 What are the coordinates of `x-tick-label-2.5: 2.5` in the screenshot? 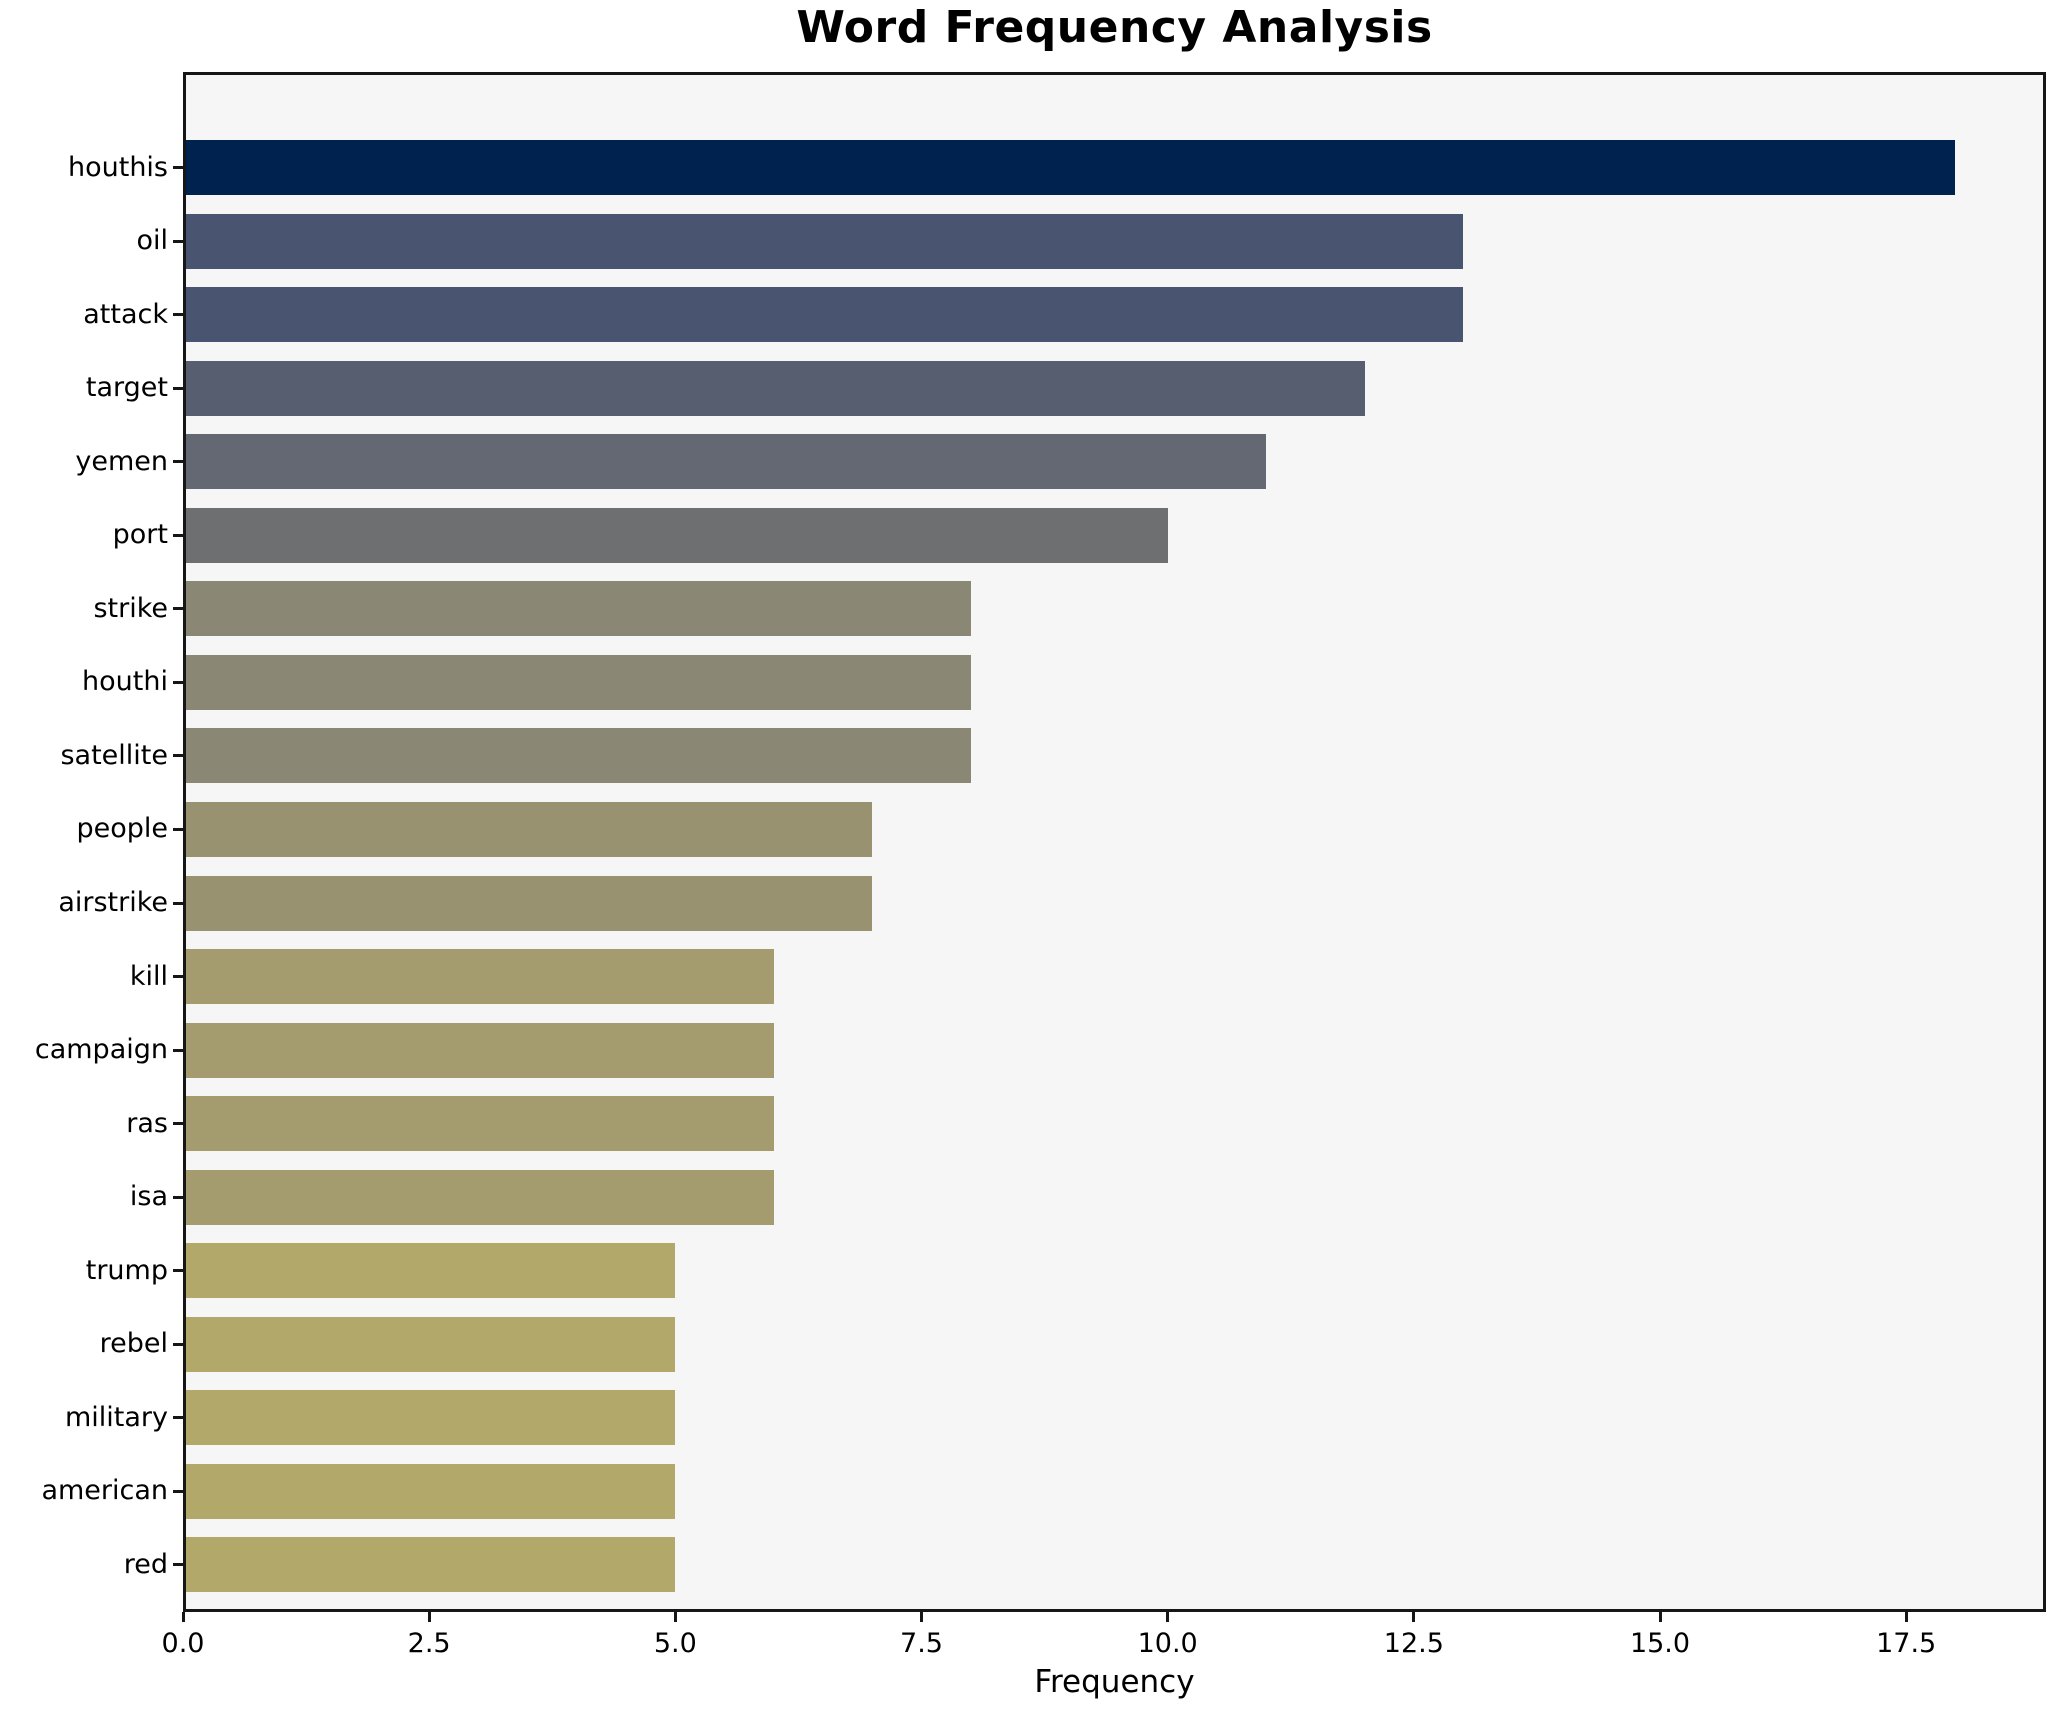 It's located at (429, 1643).